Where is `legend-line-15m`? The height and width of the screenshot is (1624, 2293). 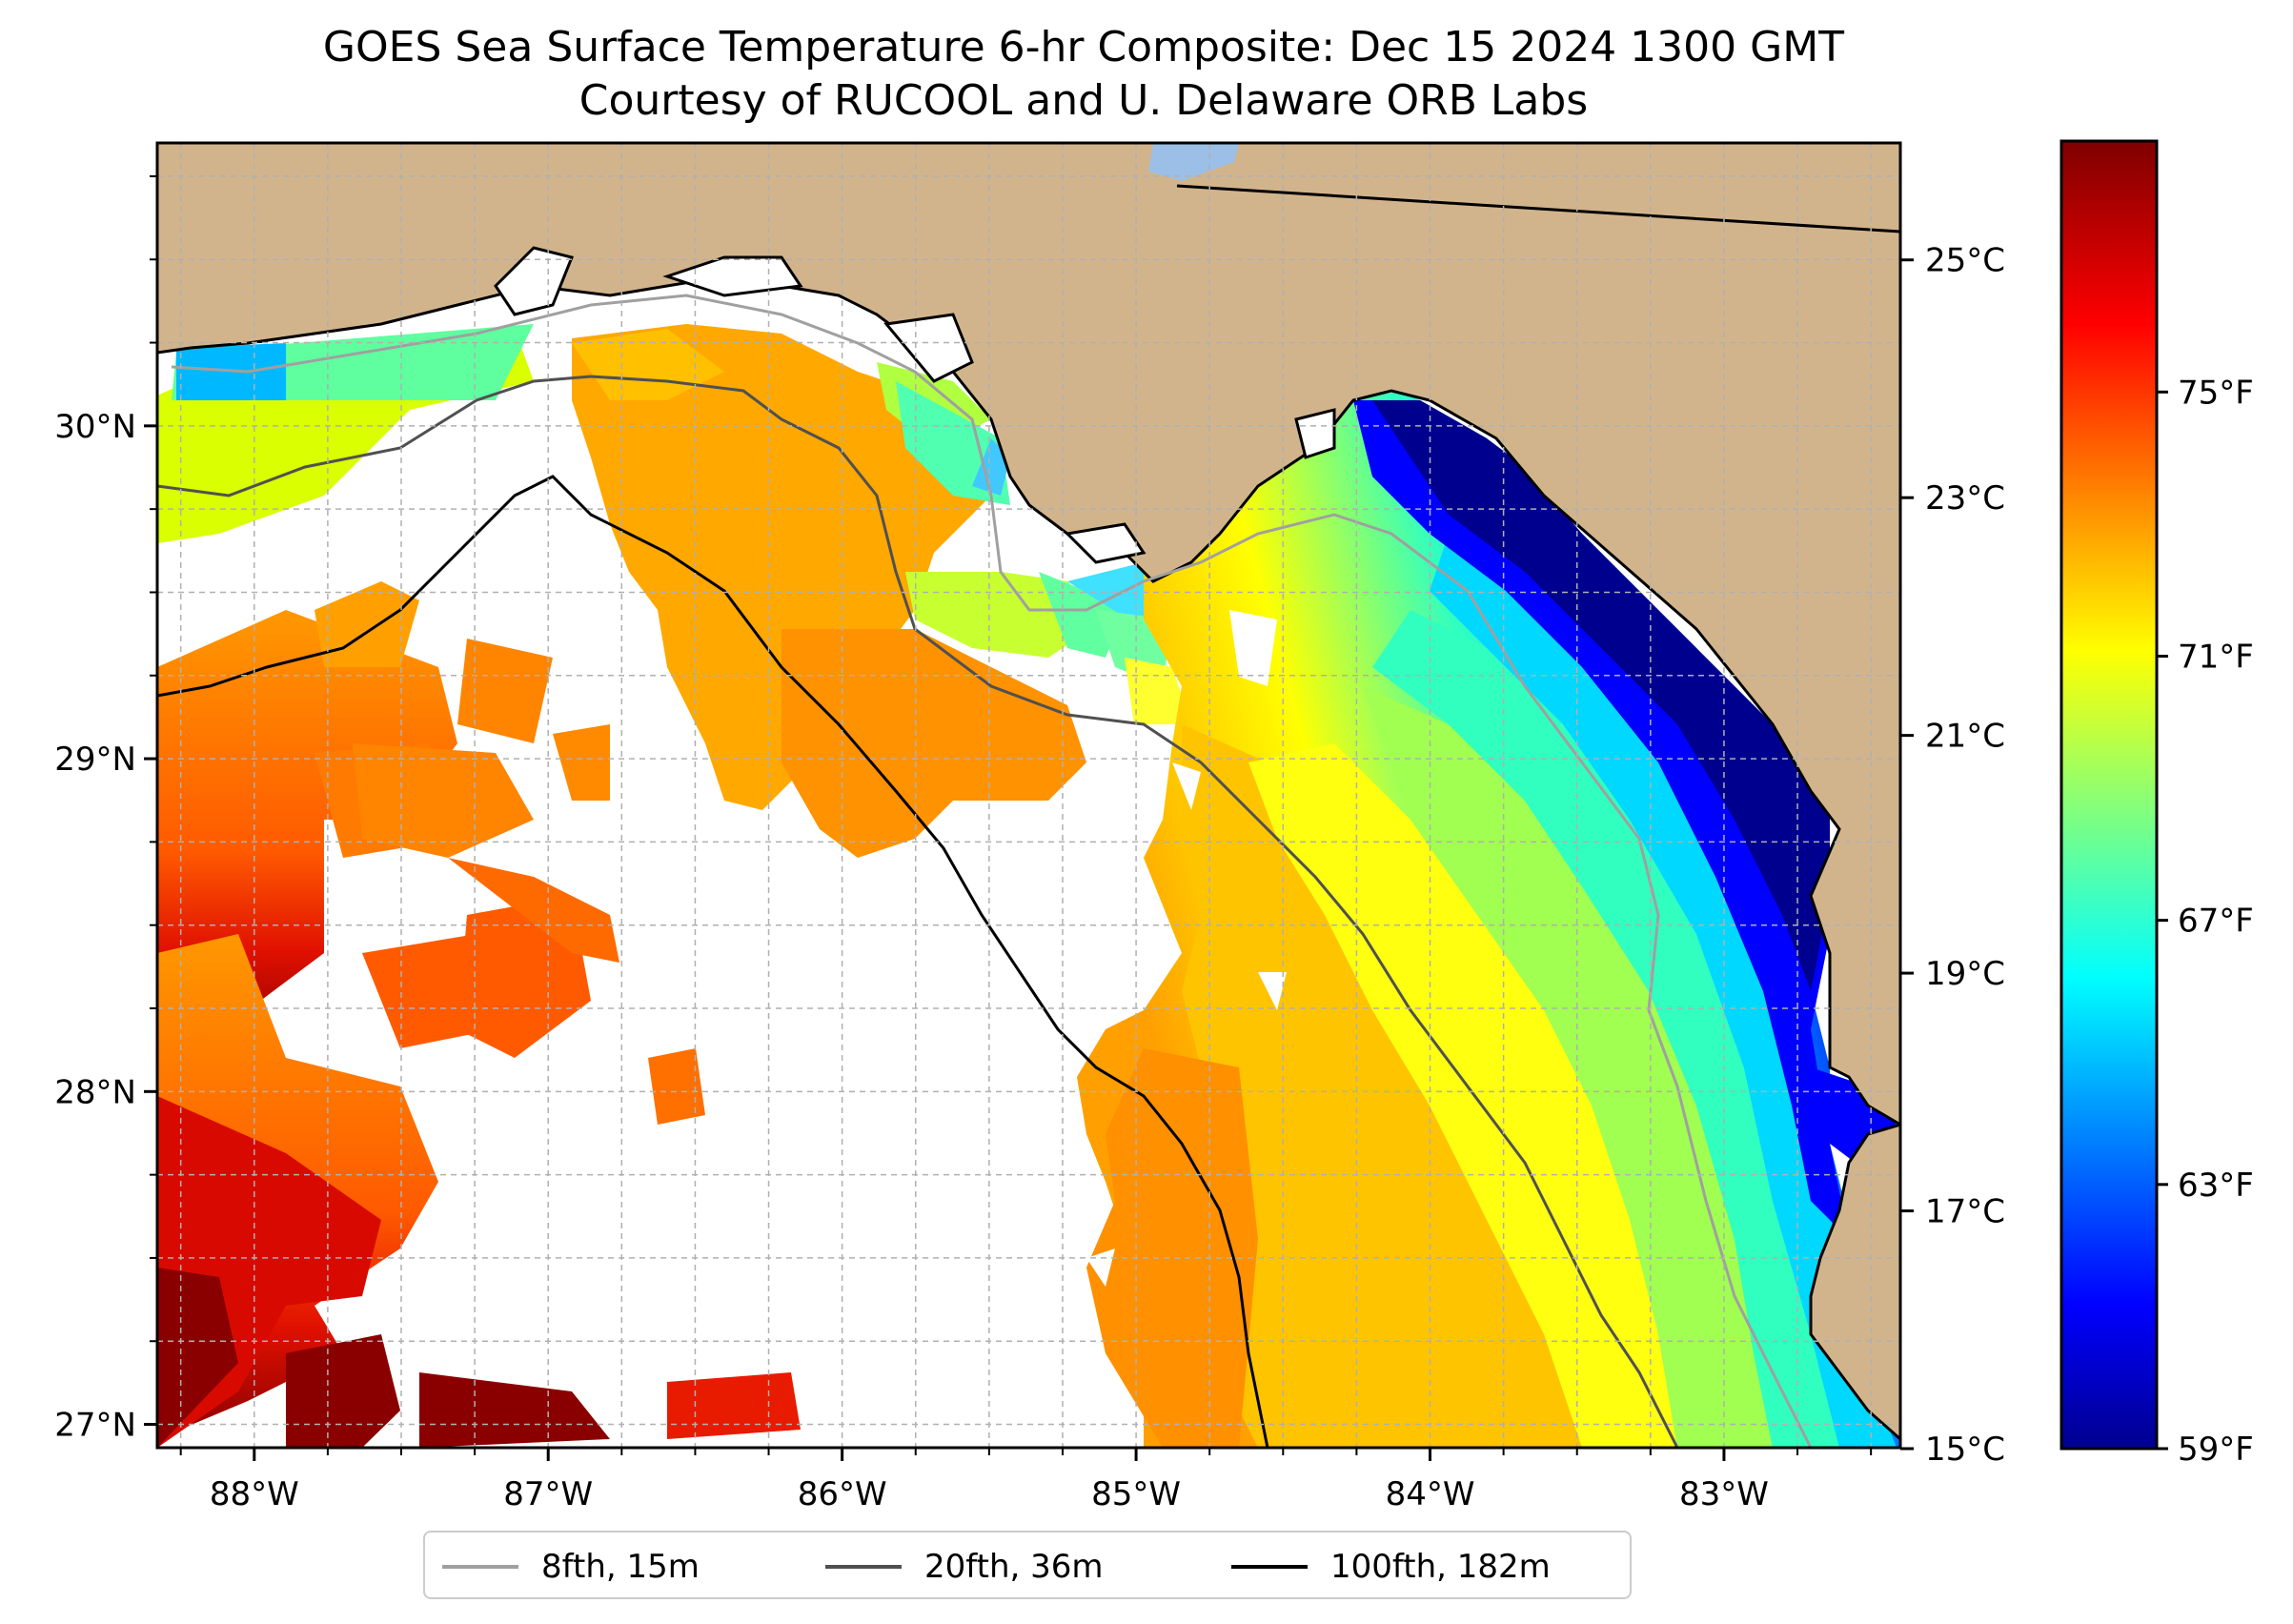 legend-line-15m is located at coordinates (480, 1567).